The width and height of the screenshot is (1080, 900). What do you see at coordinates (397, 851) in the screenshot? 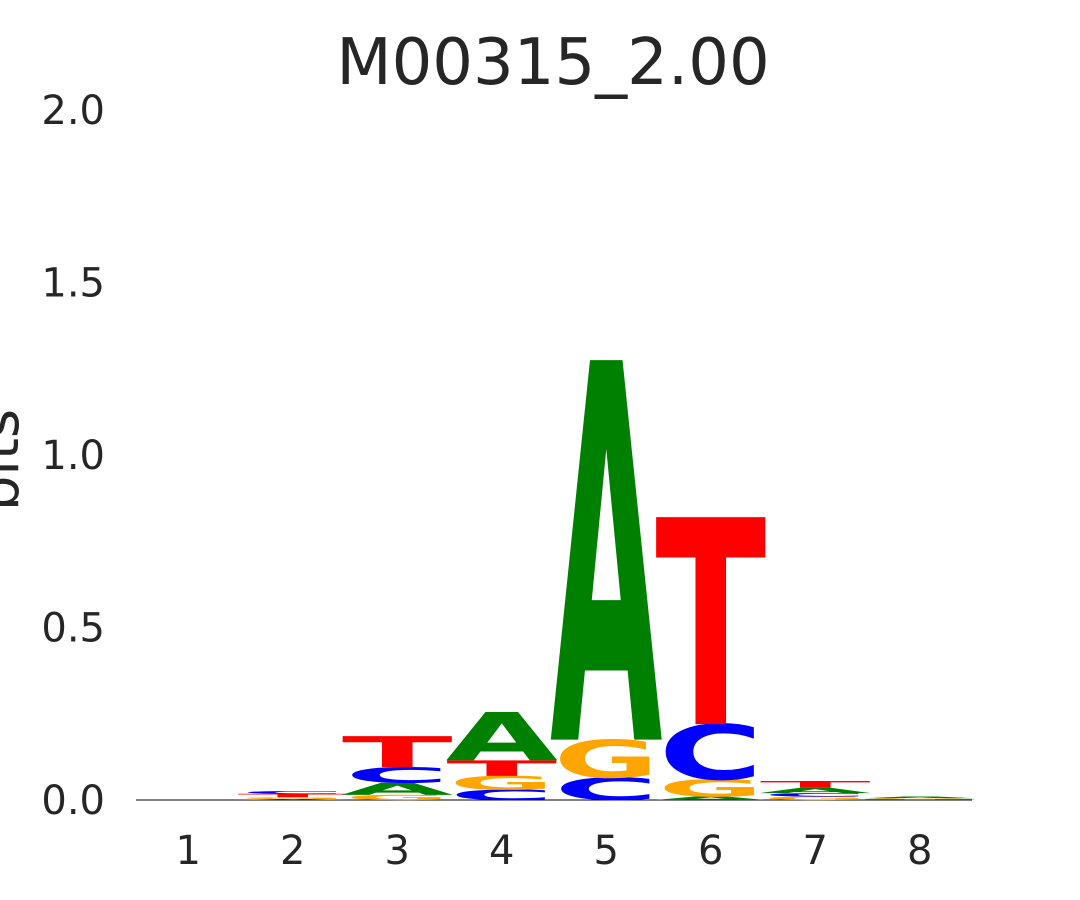
I see `x-tick-label: 3` at bounding box center [397, 851].